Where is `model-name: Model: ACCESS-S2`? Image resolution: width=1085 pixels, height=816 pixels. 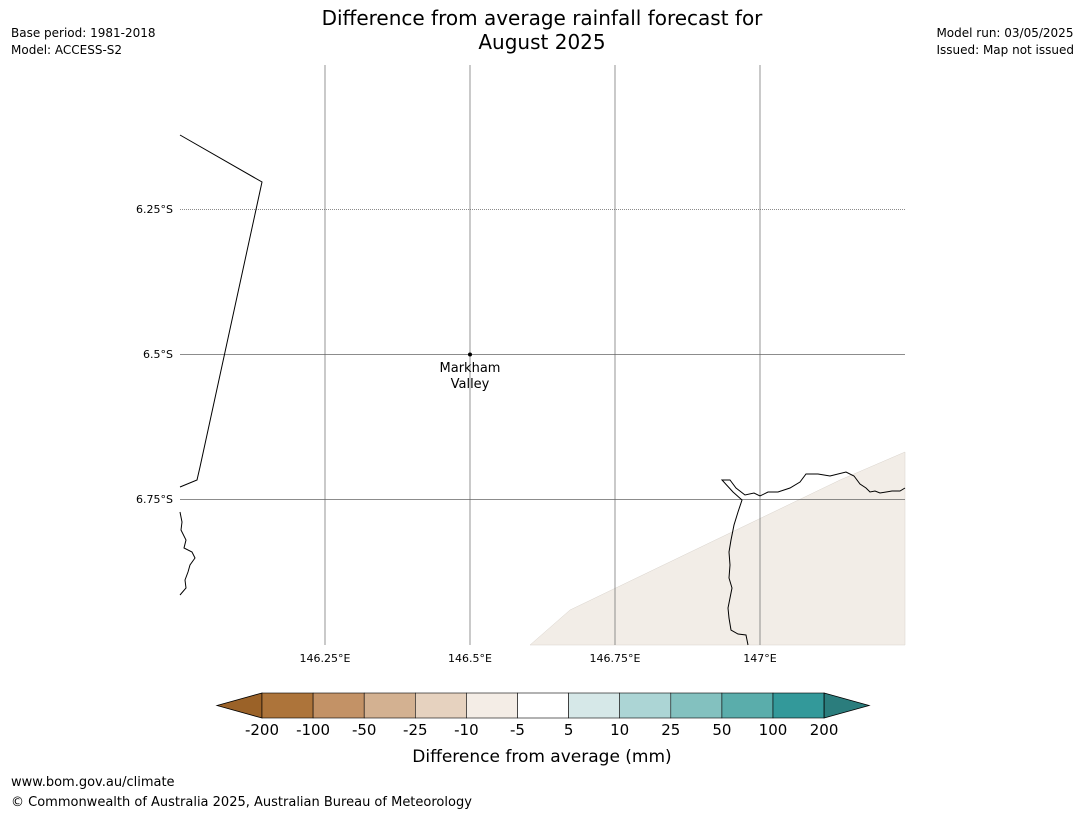 model-name: Model: ACCESS-S2 is located at coordinates (67, 50).